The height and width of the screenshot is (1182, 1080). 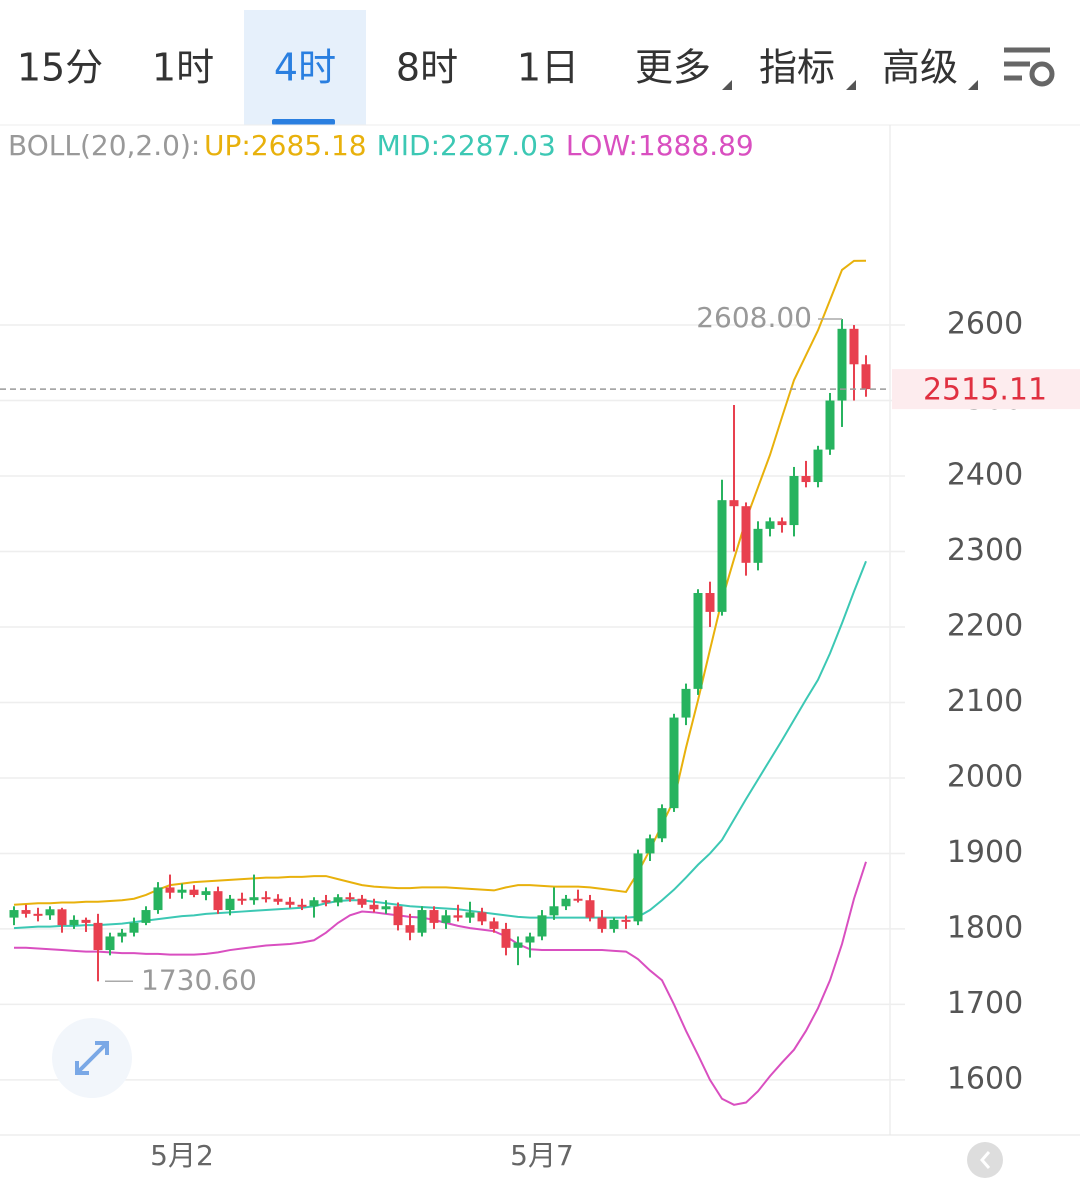 What do you see at coordinates (427, 68) in the screenshot?
I see `tab: 8时` at bounding box center [427, 68].